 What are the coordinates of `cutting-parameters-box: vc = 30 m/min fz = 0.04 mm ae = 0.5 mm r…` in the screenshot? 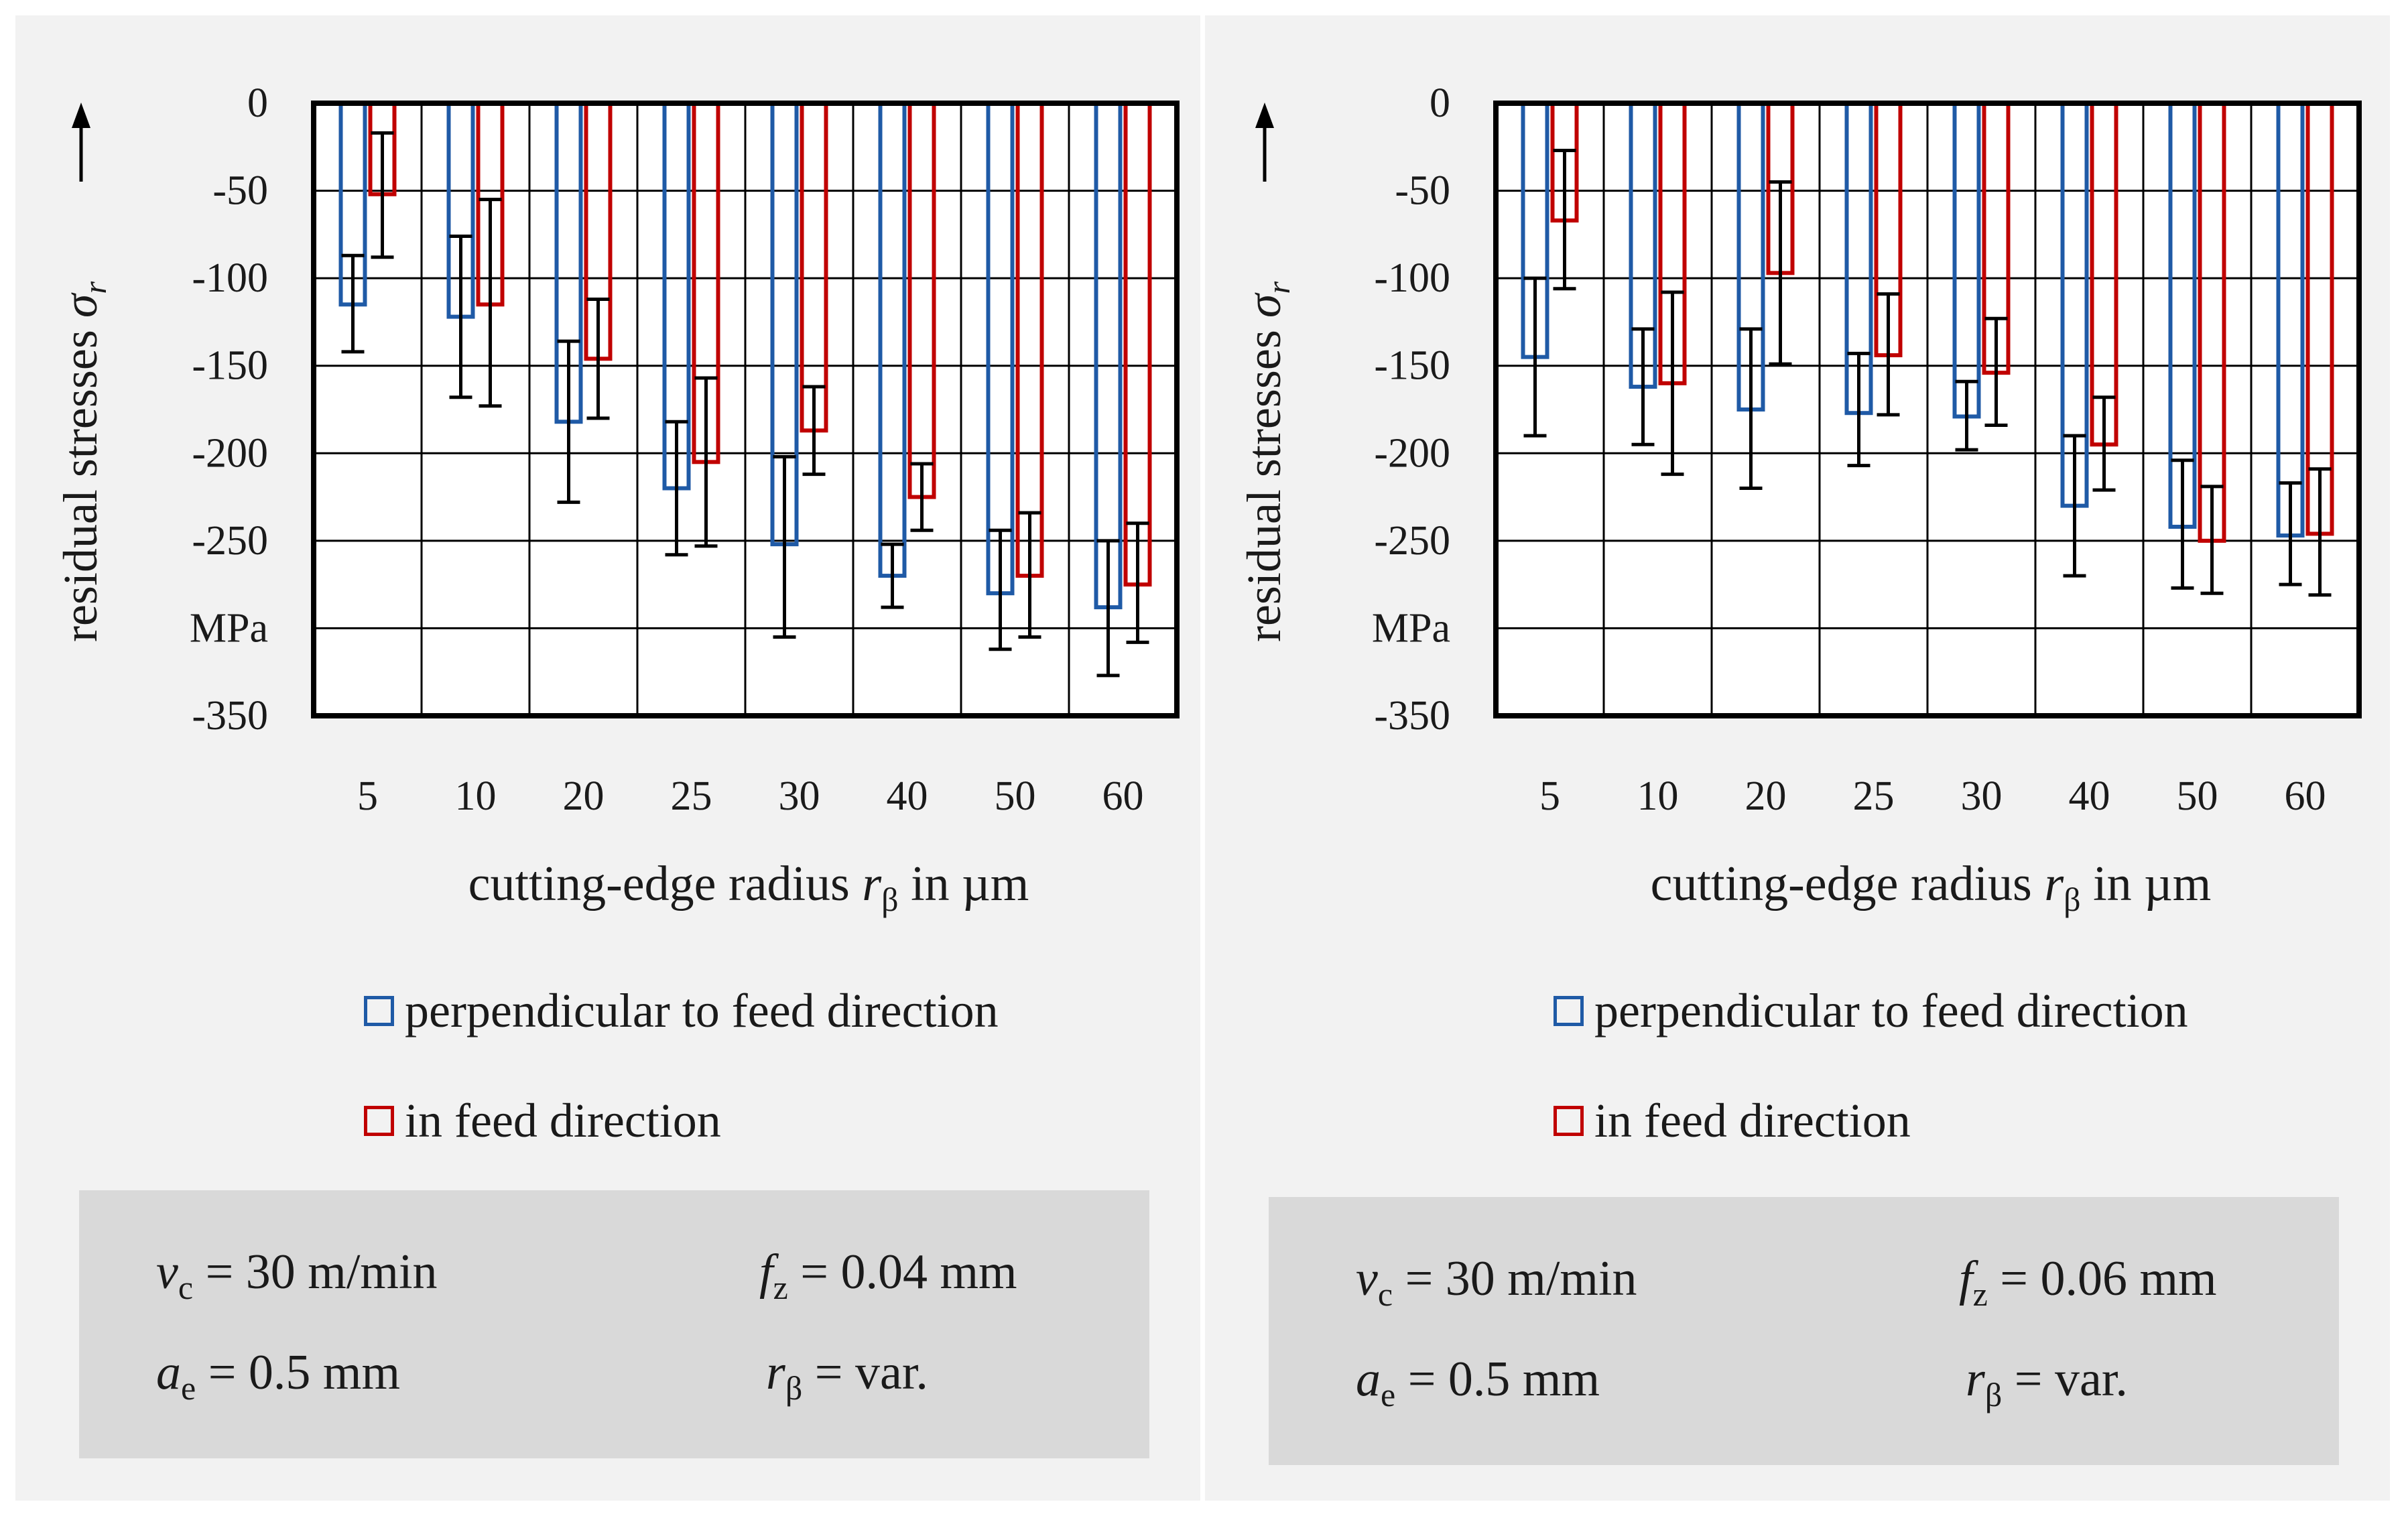 It's located at (614, 1324).